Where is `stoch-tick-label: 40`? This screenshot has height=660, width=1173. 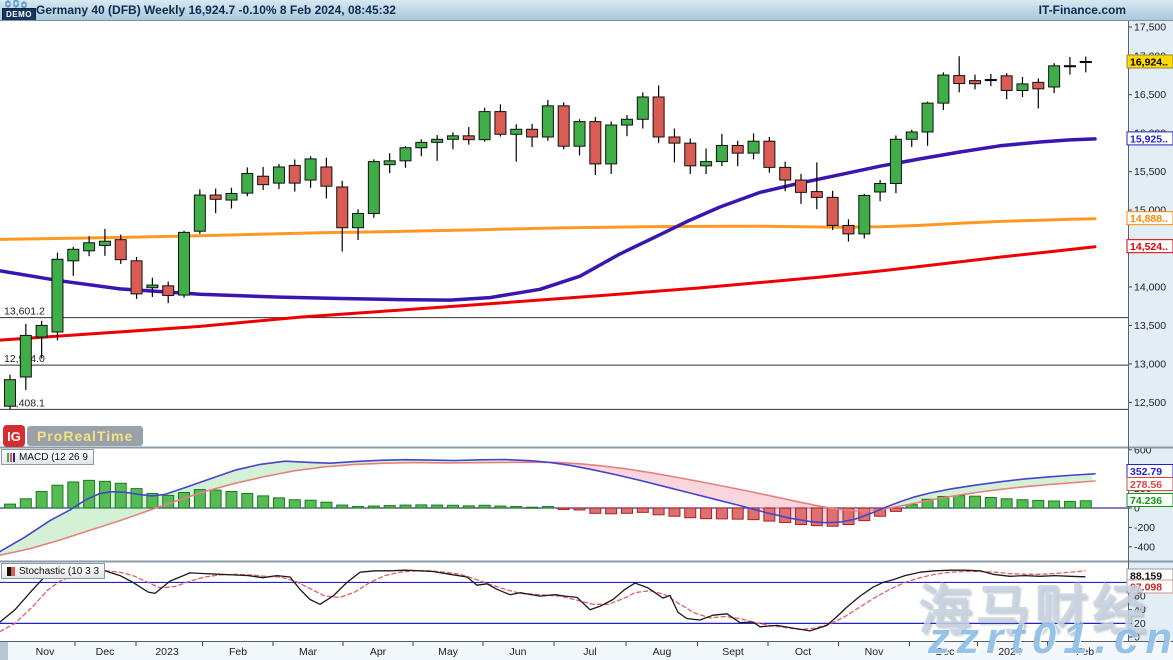
stoch-tick-label: 40 is located at coordinates (1140, 610).